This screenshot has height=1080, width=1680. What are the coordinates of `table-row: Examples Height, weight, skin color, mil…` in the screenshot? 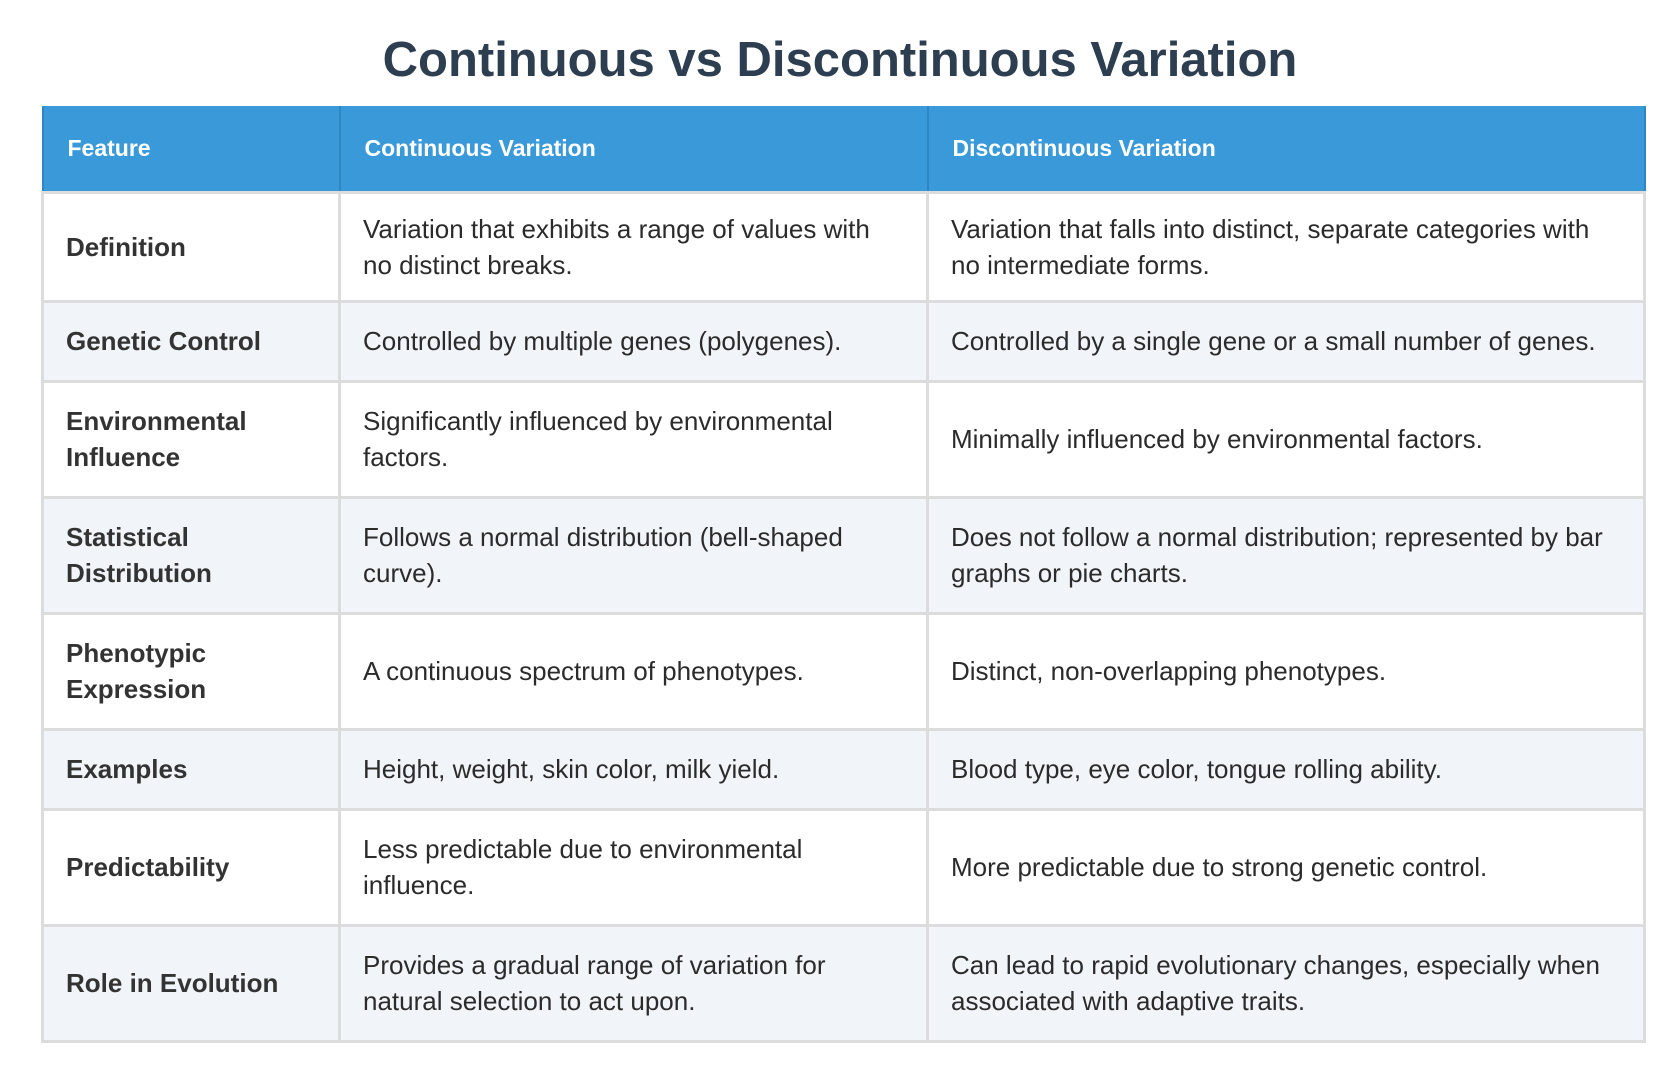 It's located at (843, 769).